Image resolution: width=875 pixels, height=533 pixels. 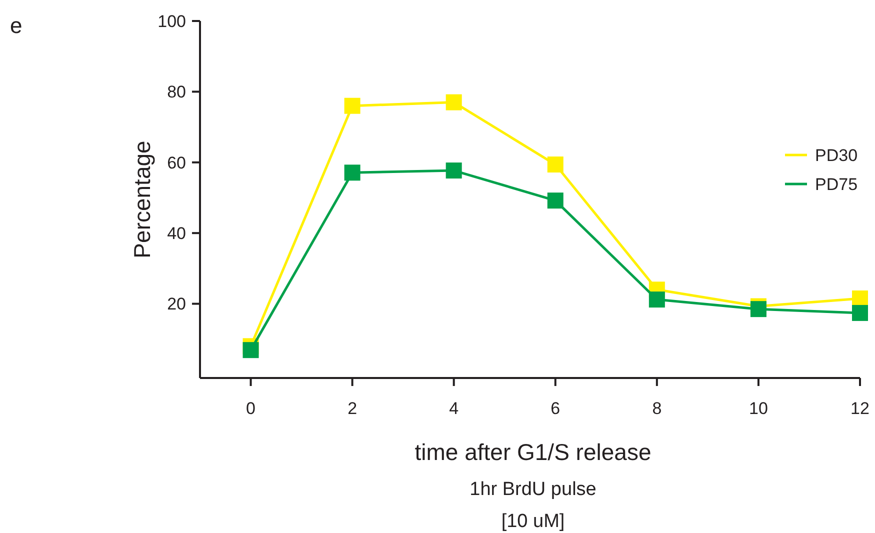 I want to click on y-tick-label: 80, so click(x=176, y=92).